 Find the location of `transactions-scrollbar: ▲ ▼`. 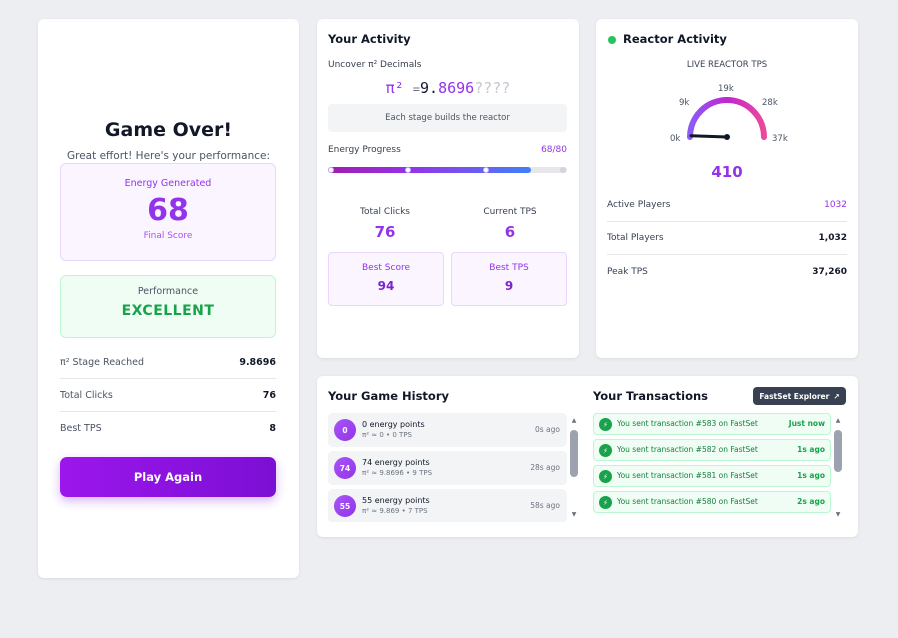

transactions-scrollbar: ▲ ▼ is located at coordinates (838, 469).